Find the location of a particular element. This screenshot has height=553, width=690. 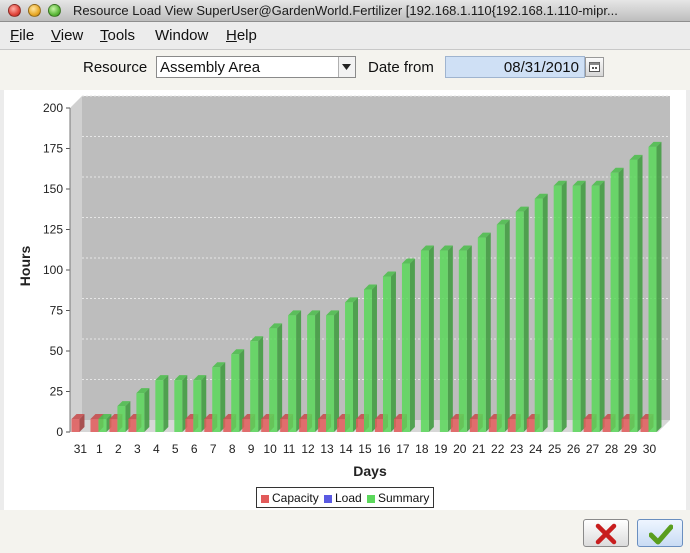

x-tick-label: 18 is located at coordinates (422, 449).